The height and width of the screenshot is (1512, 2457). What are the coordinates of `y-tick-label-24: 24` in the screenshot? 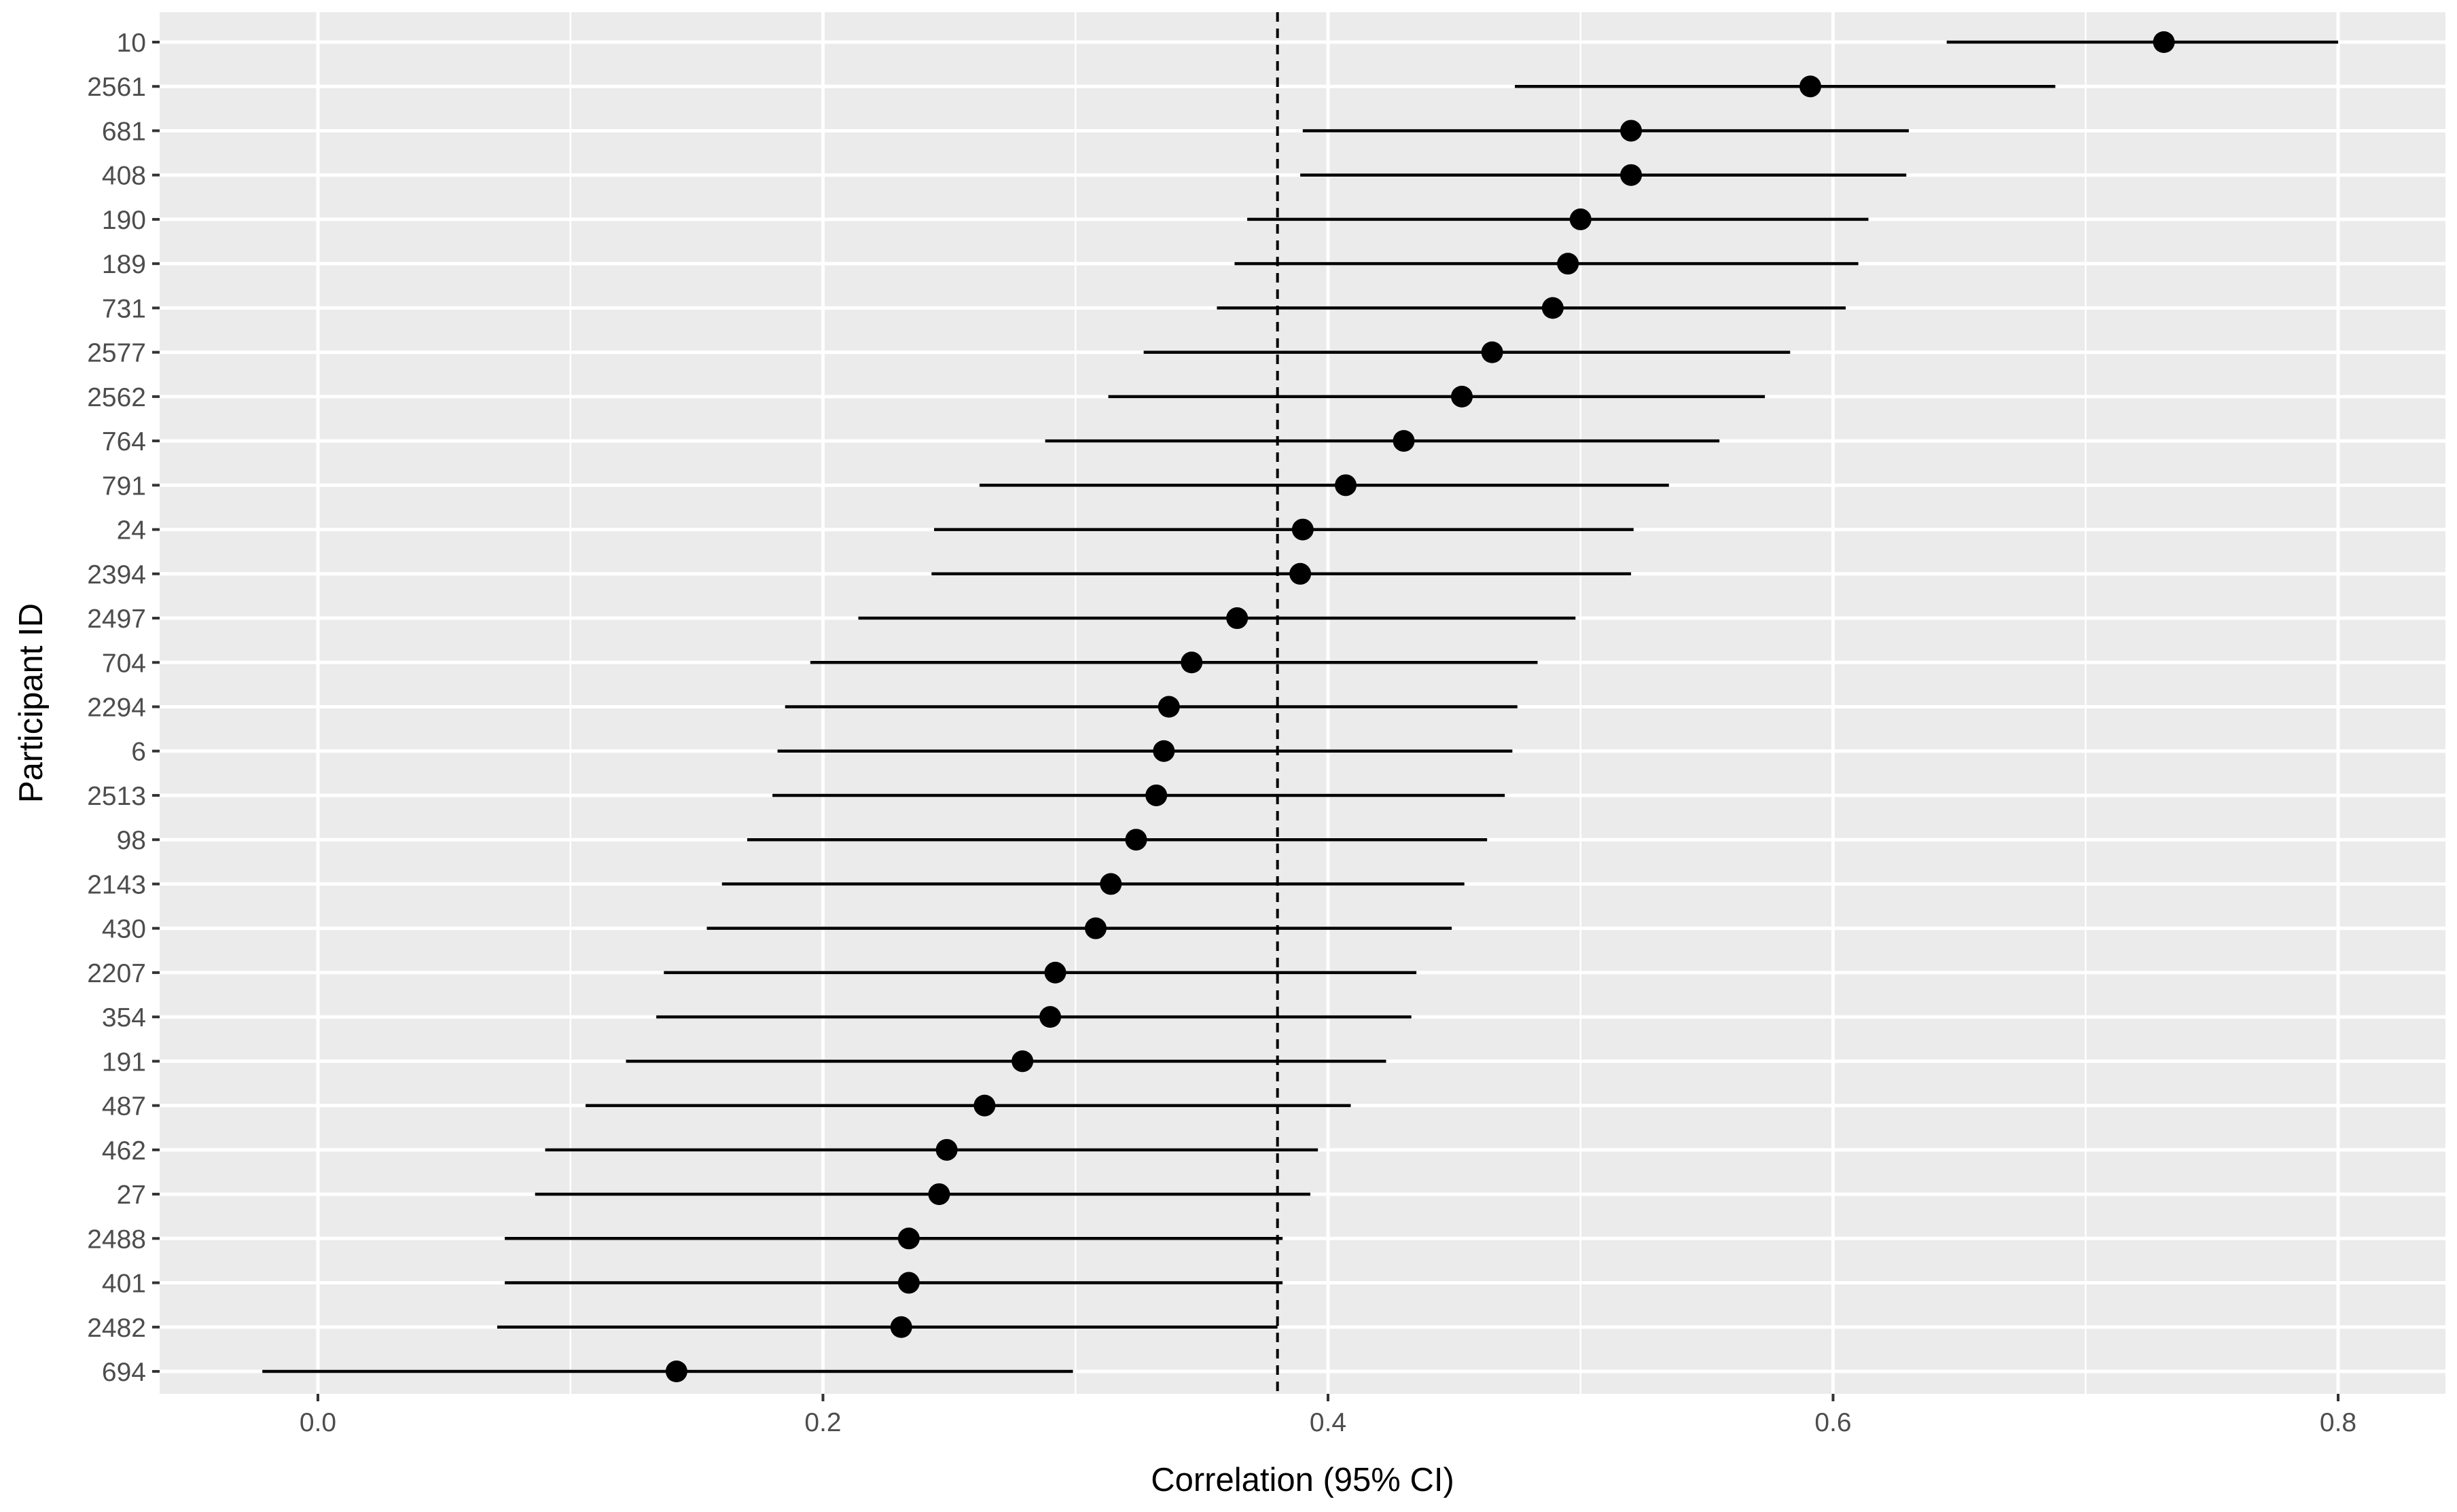 It's located at (131, 530).